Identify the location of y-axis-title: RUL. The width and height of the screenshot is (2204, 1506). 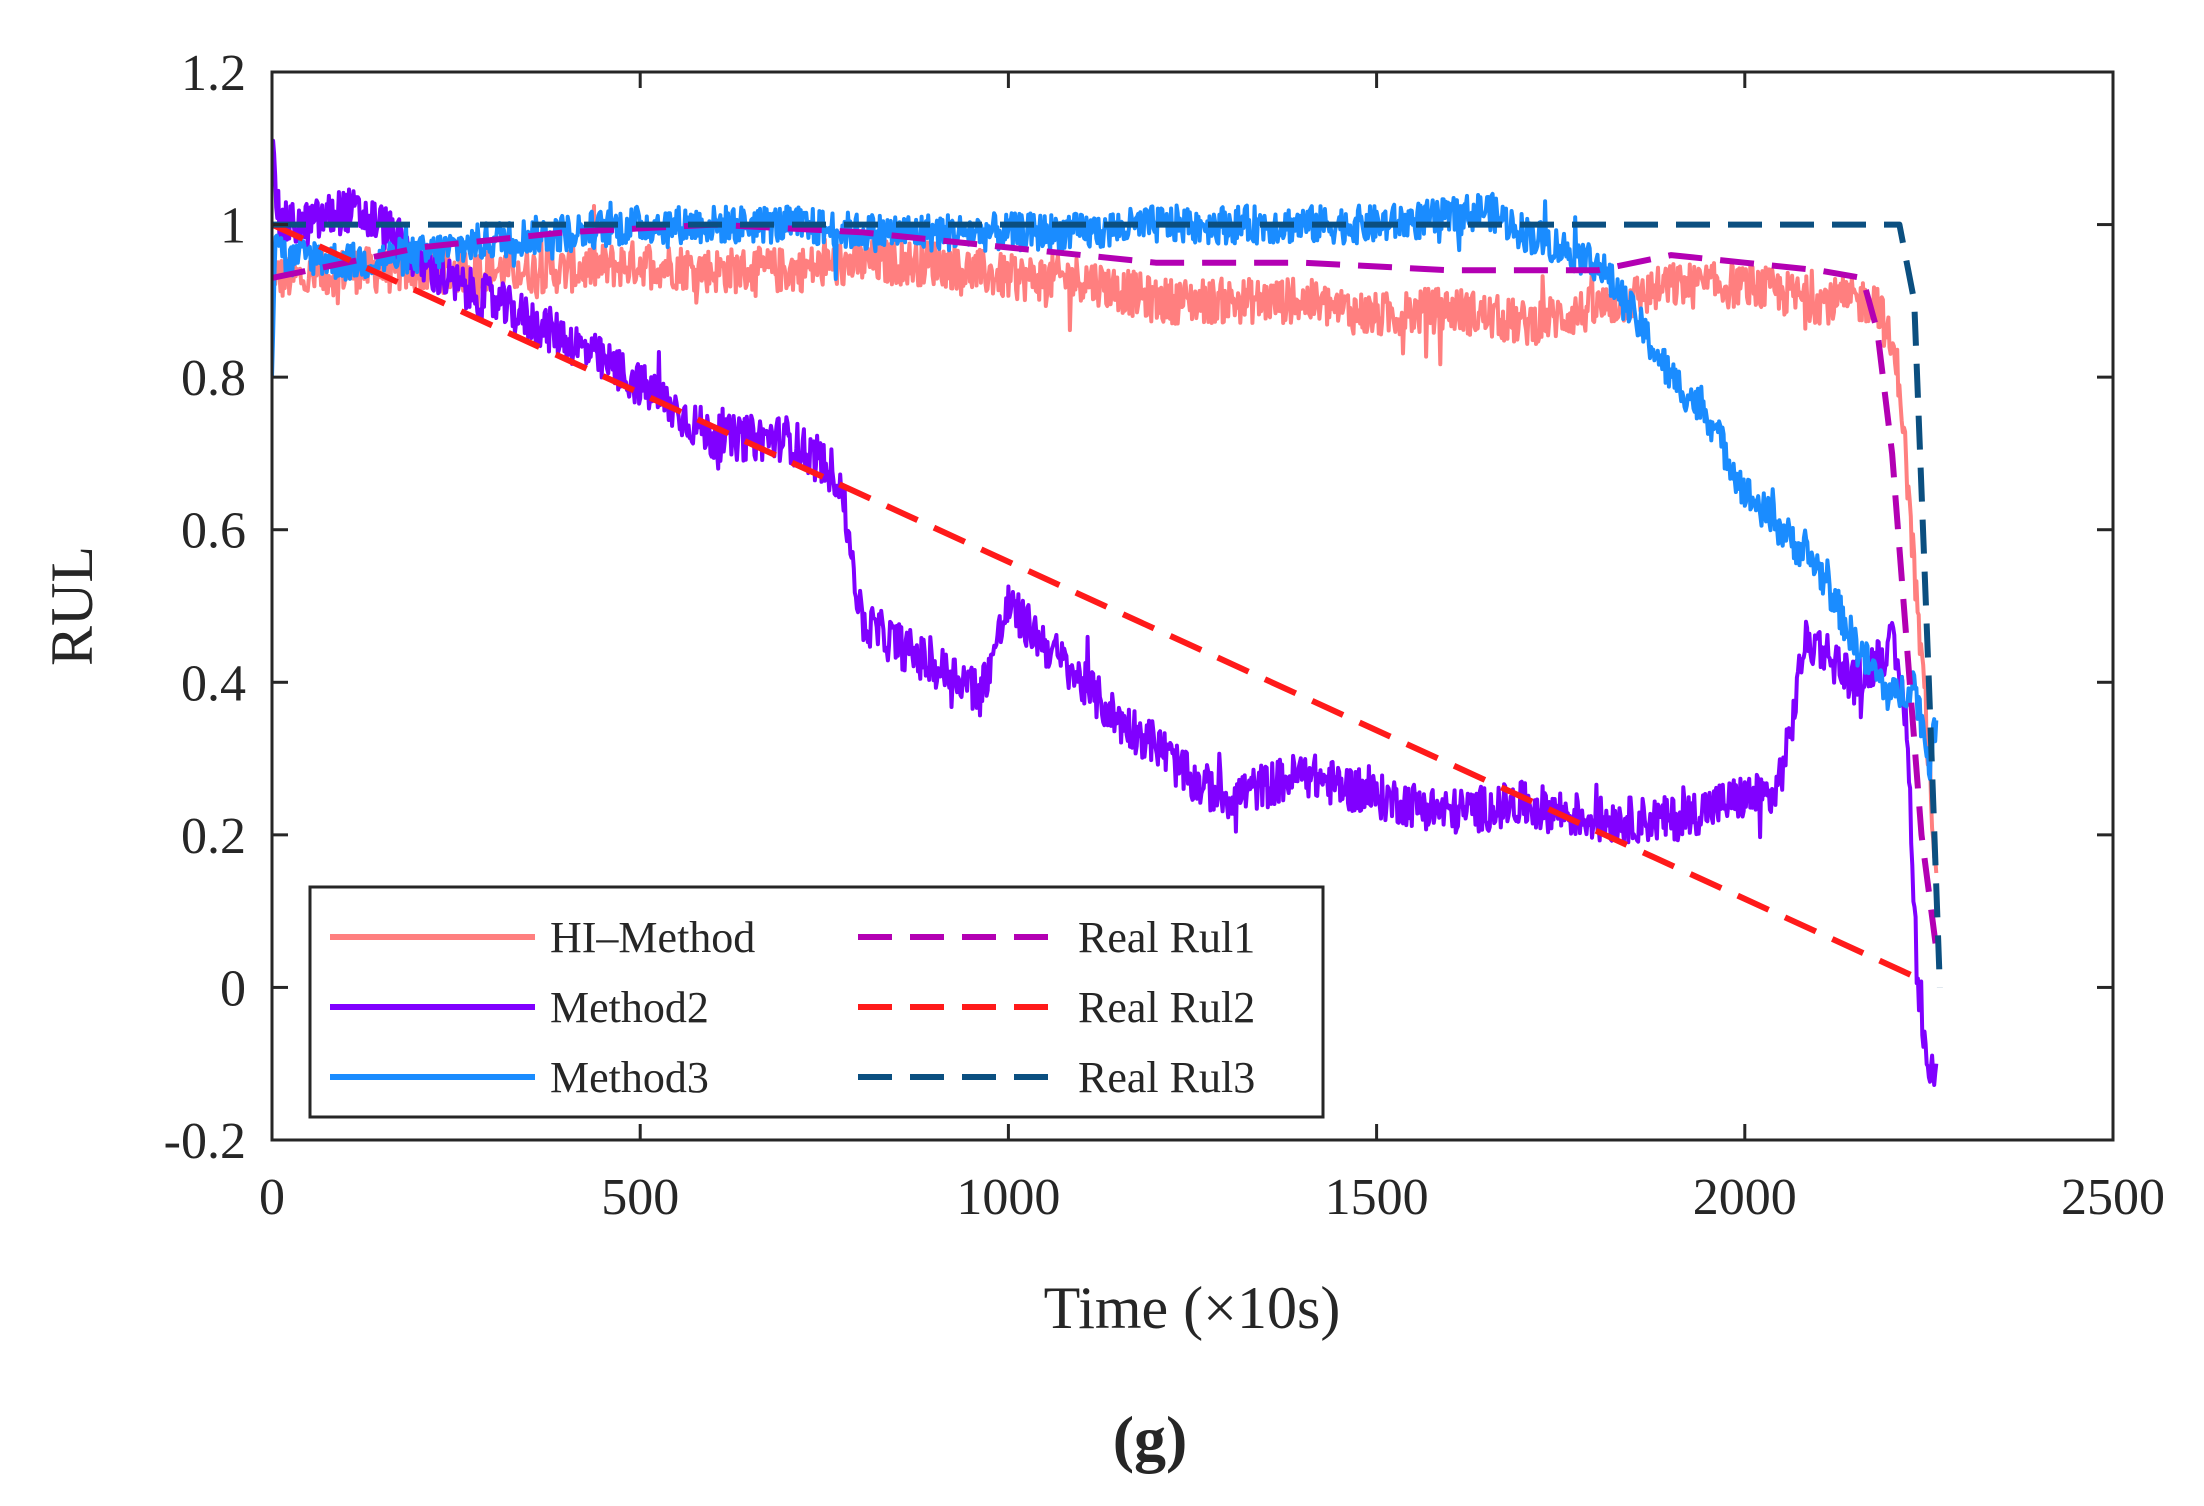
(72, 606).